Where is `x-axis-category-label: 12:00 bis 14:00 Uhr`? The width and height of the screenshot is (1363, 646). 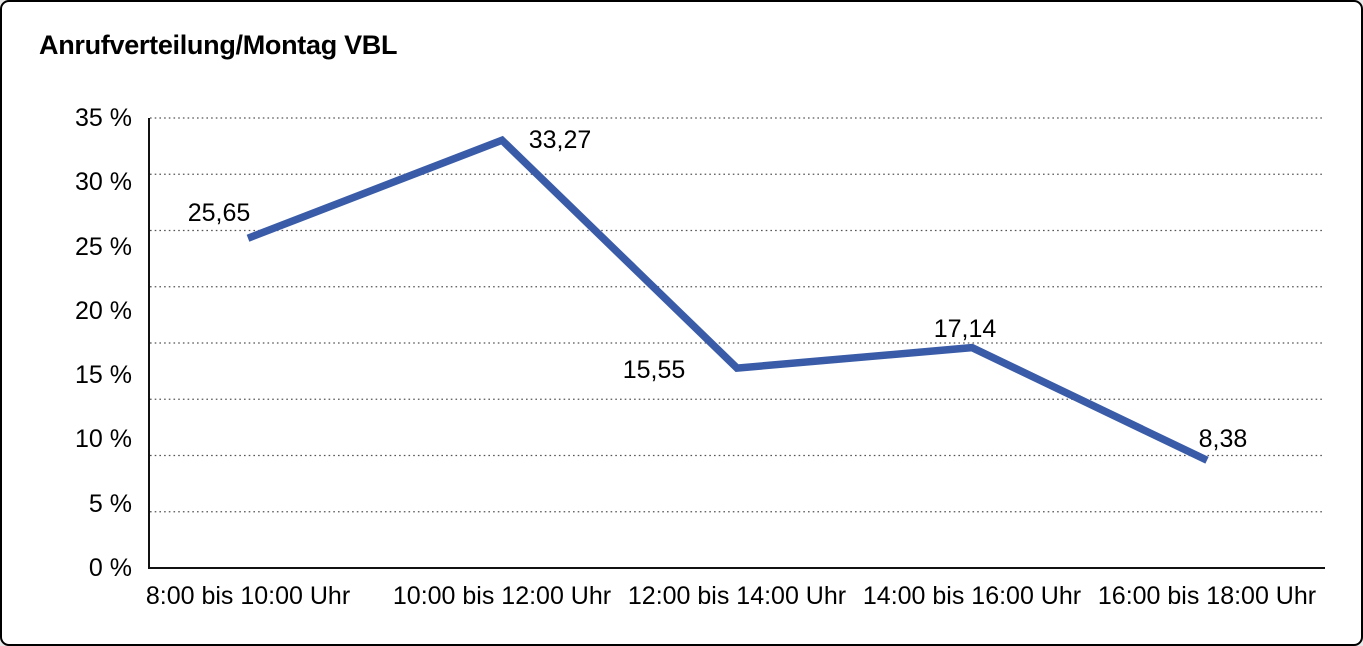 x-axis-category-label: 12:00 bis 14:00 Uhr is located at coordinates (737, 596).